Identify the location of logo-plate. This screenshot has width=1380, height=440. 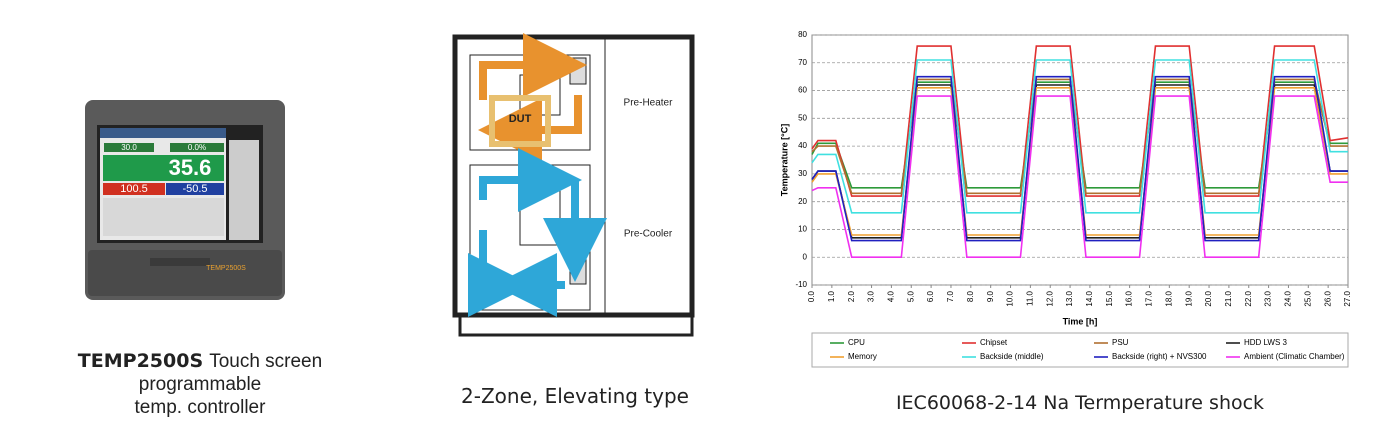
(180, 262).